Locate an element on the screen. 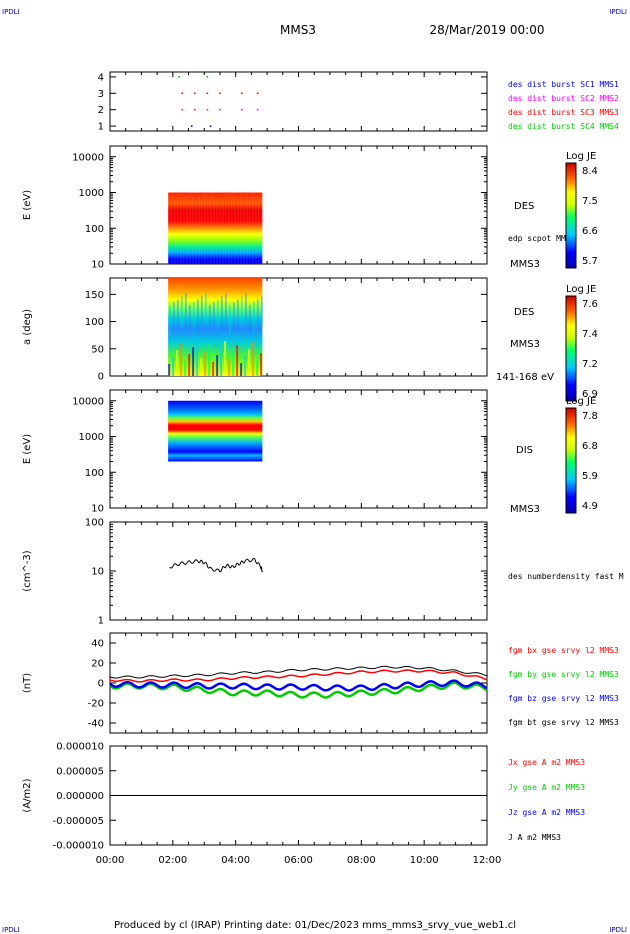  y-axis-label: a (deg) is located at coordinates (27, 327).